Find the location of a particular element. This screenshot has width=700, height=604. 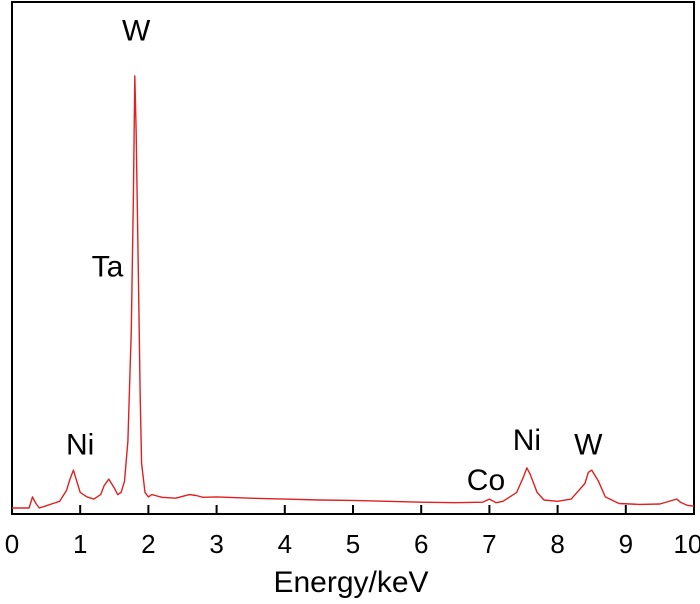

x-axis-label: Energy/keV is located at coordinates (350, 582).